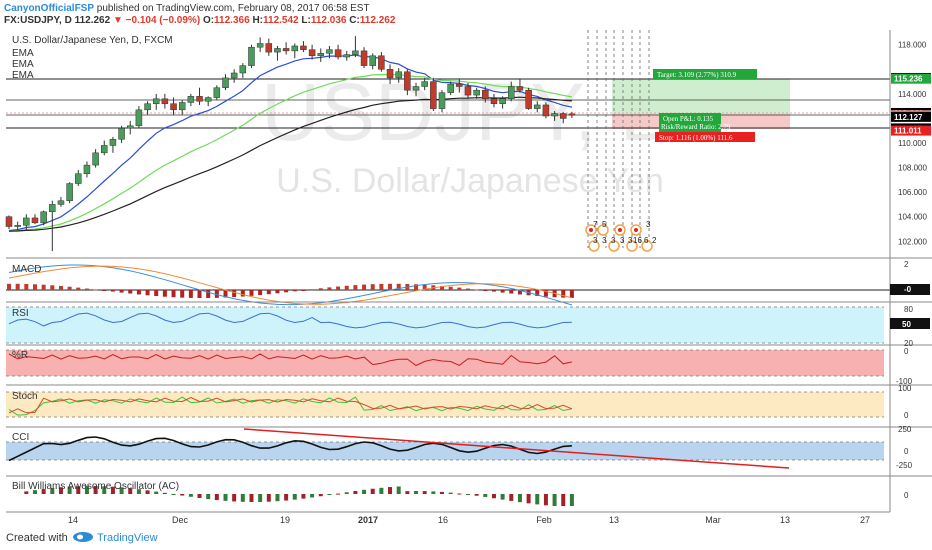  Describe the element at coordinates (906, 264) in the screenshot. I see `svg-text: 2` at that location.